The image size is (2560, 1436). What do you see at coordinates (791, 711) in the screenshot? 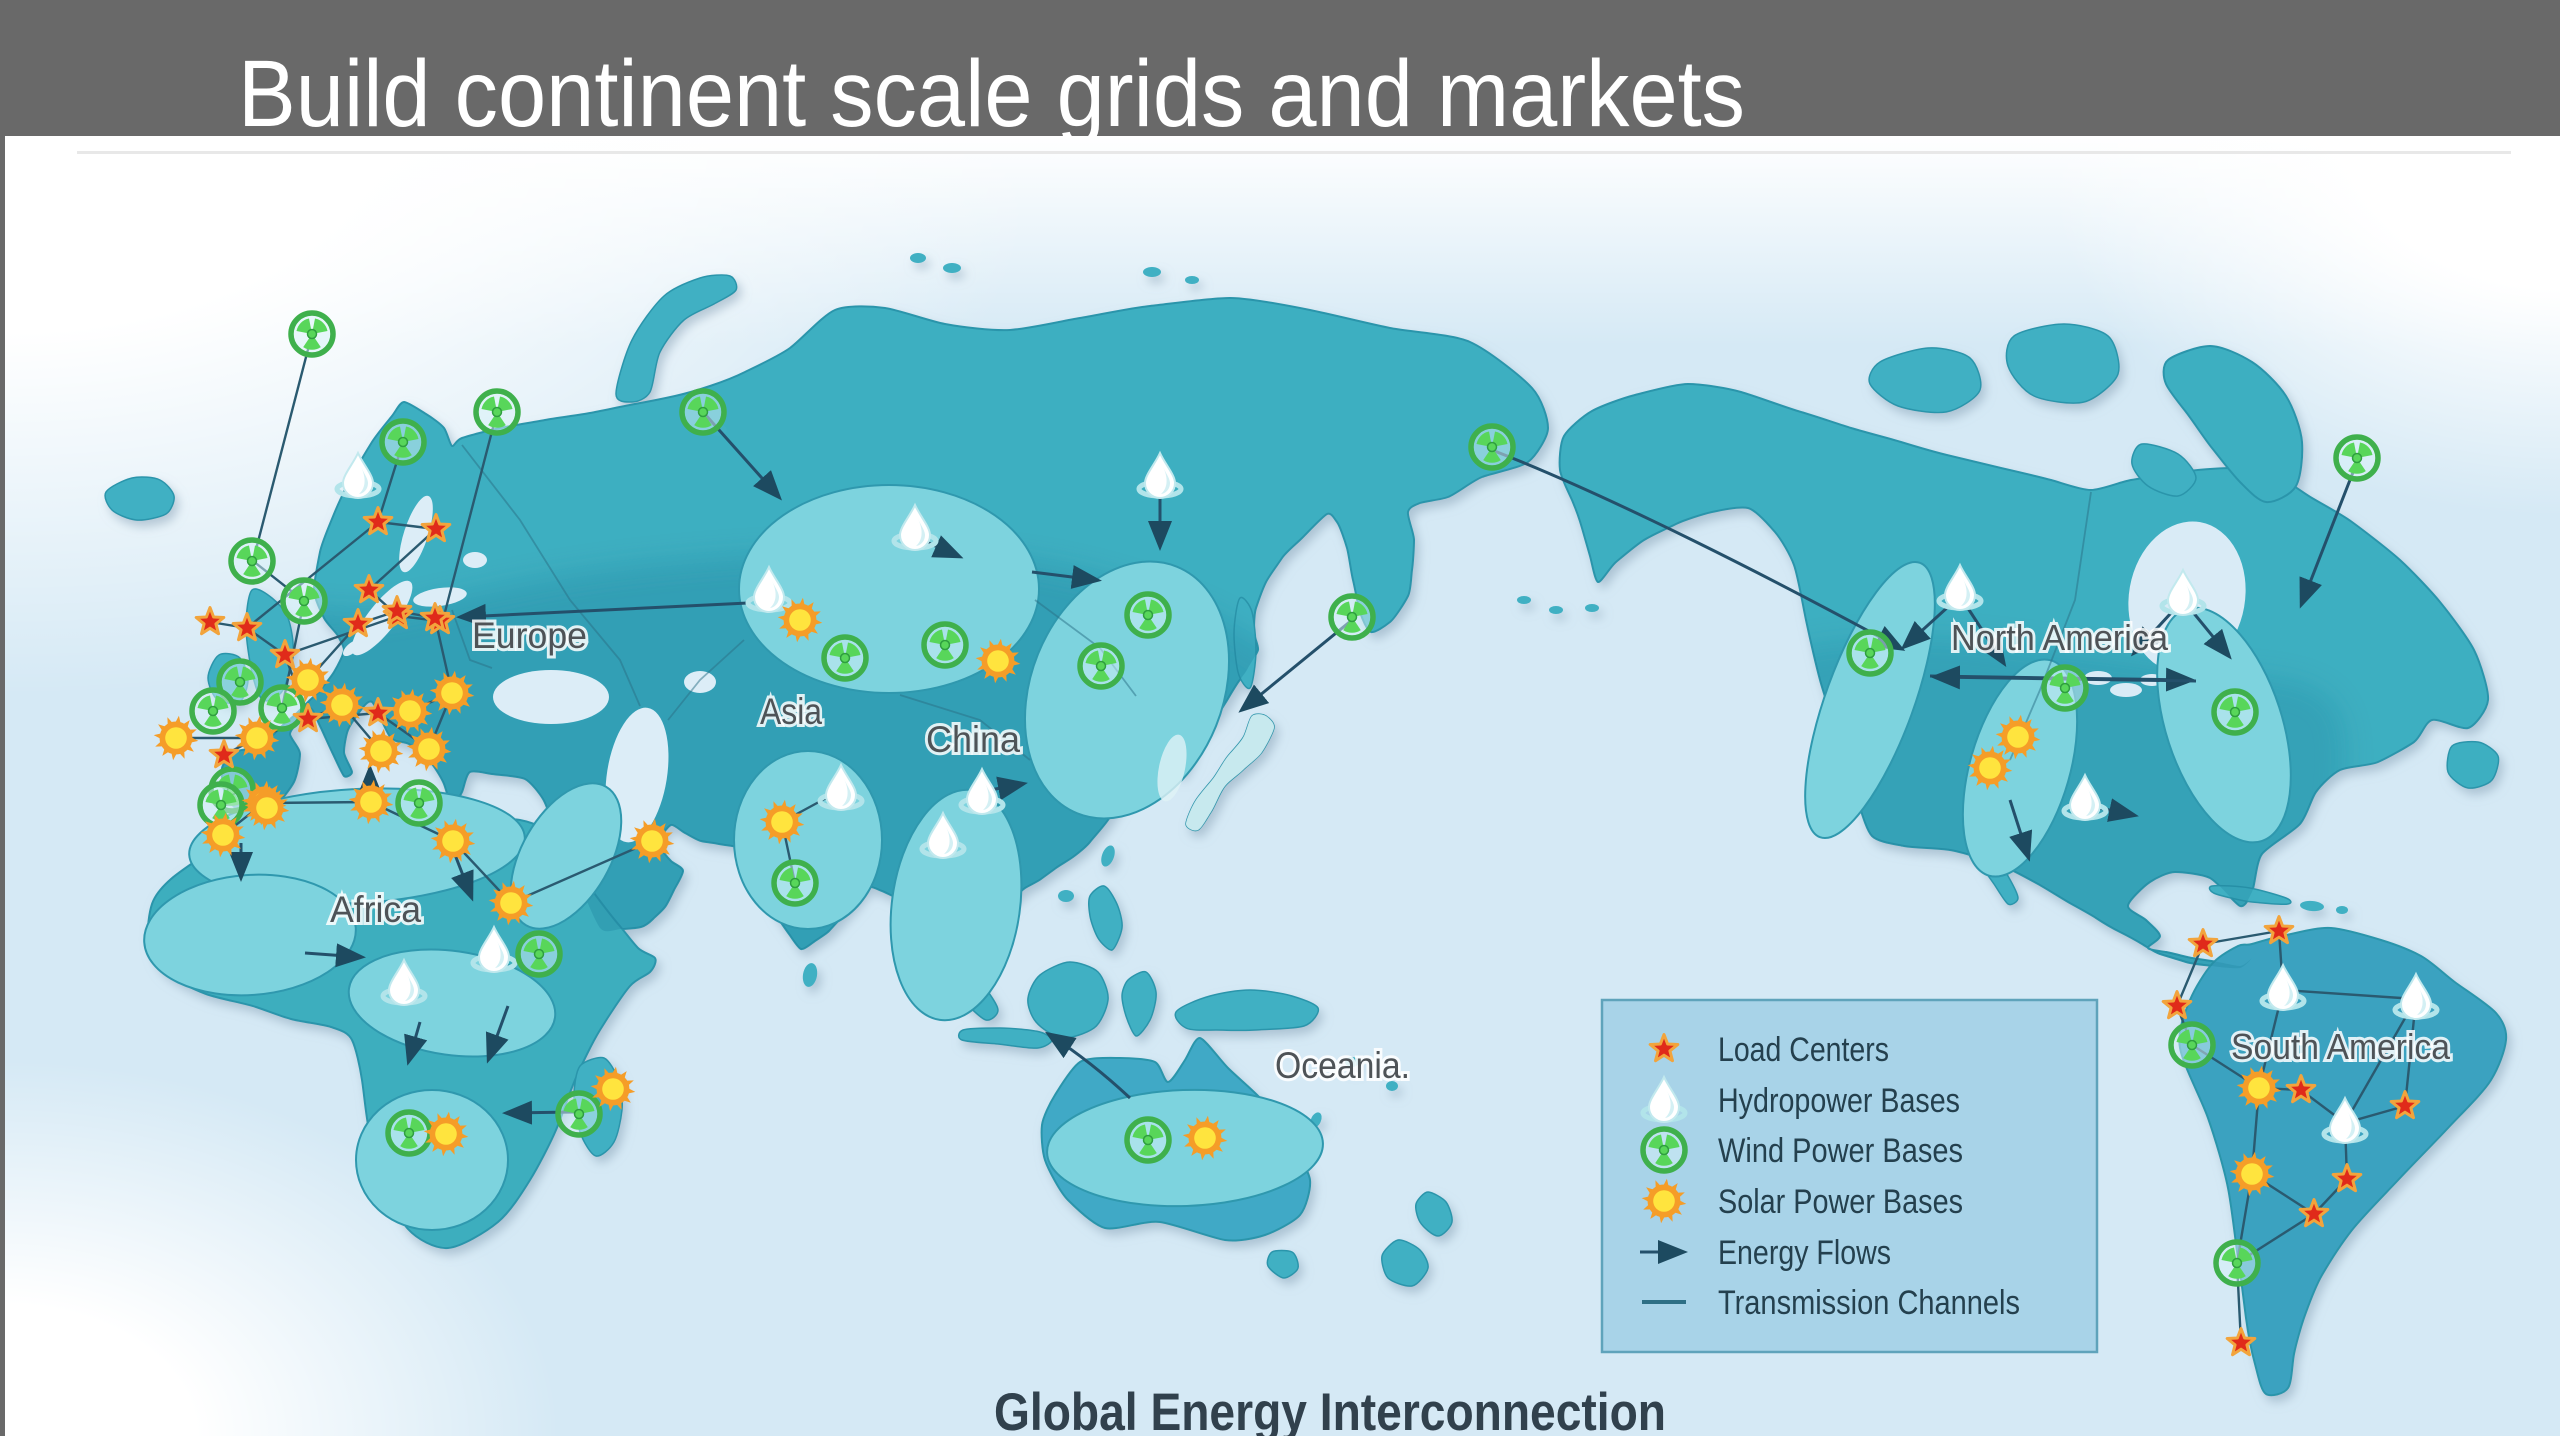
I see `svg-text: Asia` at bounding box center [791, 711].